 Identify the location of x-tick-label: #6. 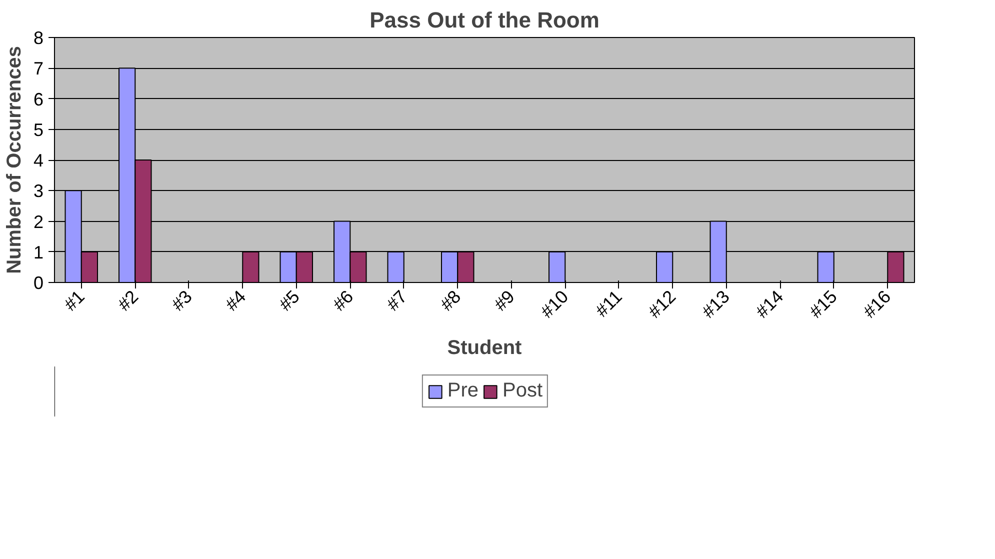
(343, 300).